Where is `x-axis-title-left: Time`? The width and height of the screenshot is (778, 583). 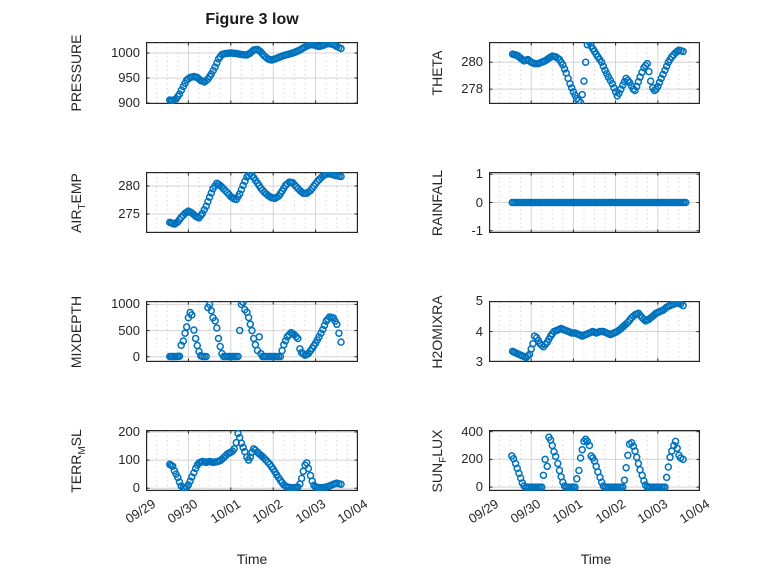
x-axis-title-left: Time is located at coordinates (252, 559).